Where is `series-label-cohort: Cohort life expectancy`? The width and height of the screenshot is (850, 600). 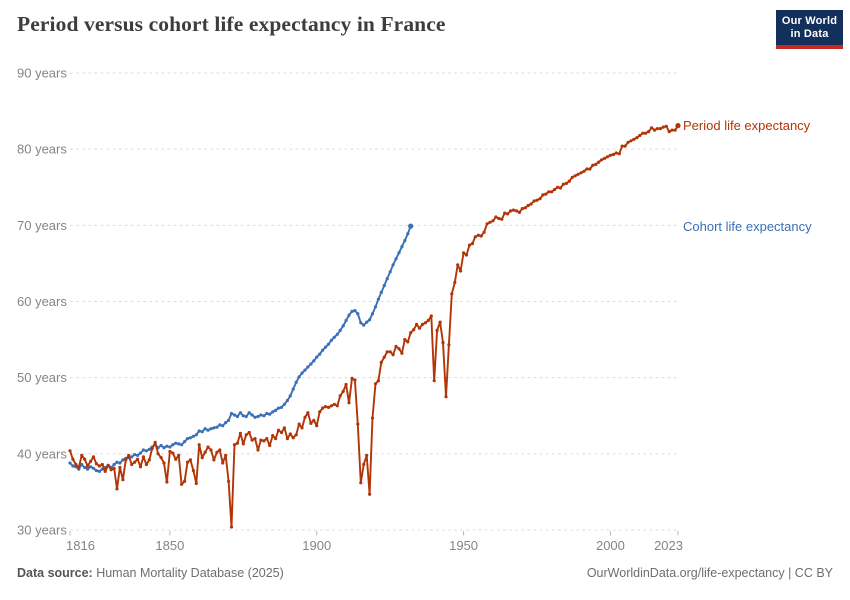
series-label-cohort: Cohort life expectancy is located at coordinates (747, 227).